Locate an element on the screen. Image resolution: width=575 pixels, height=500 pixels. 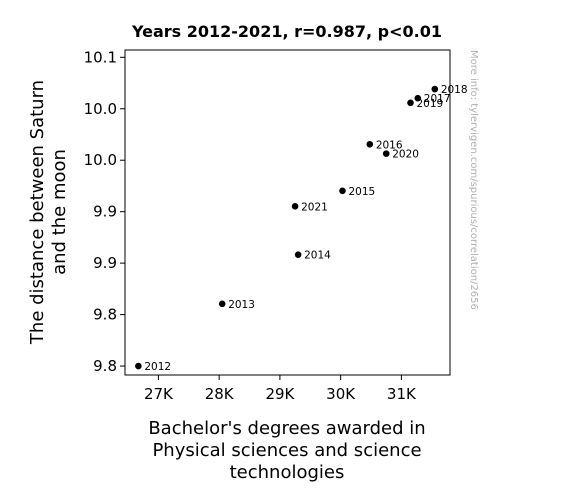
data-point-label: 2020 is located at coordinates (405, 155).